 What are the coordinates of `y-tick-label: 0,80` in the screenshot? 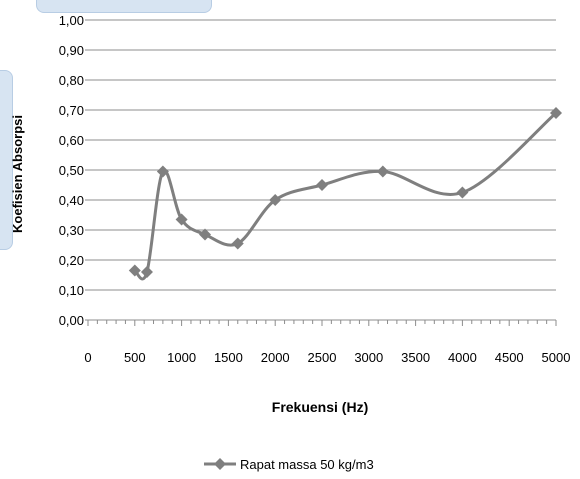 It's located at (71, 80).